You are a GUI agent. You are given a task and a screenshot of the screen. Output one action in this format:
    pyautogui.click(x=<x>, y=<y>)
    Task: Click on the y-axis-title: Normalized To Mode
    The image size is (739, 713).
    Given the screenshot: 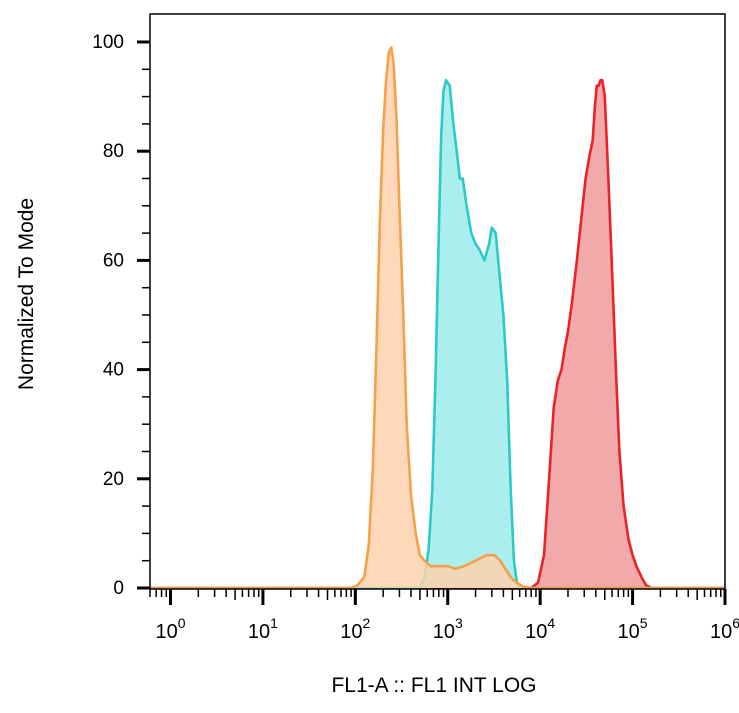 What is the action you would take?
    pyautogui.click(x=26, y=294)
    